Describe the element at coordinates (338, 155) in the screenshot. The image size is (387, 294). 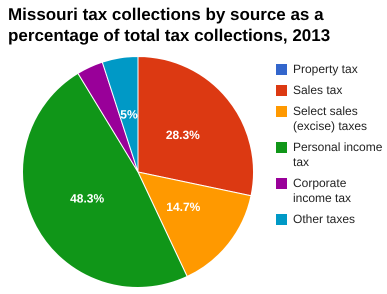
I see `legend-label: Personal income tax` at that location.